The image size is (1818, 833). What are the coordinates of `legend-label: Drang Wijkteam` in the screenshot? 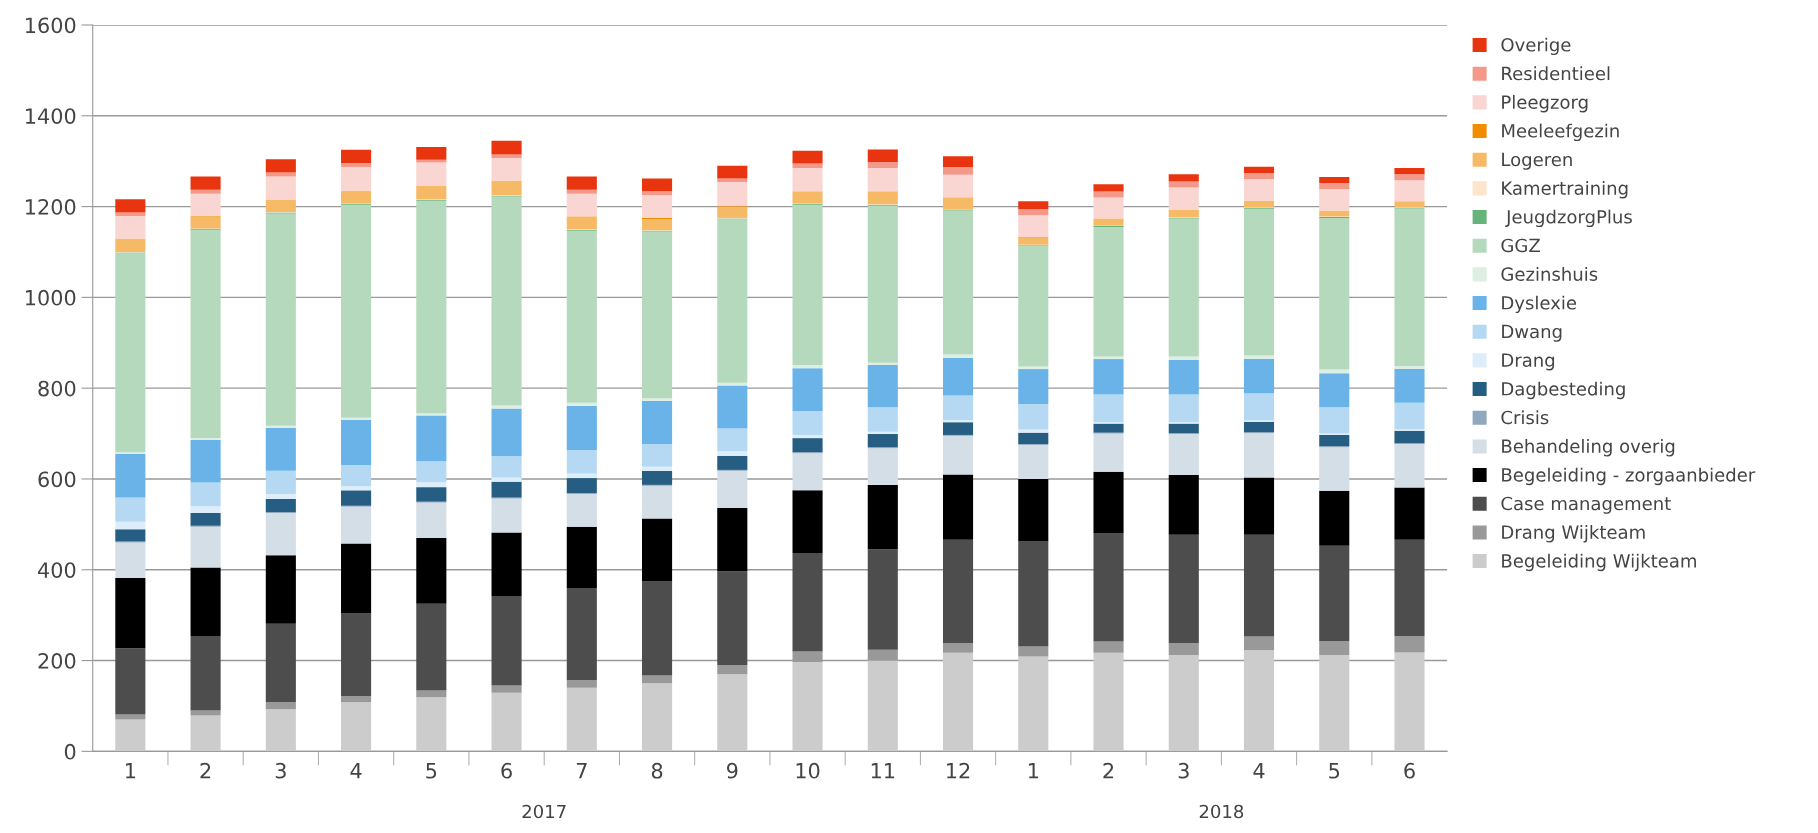 It's located at (1573, 534).